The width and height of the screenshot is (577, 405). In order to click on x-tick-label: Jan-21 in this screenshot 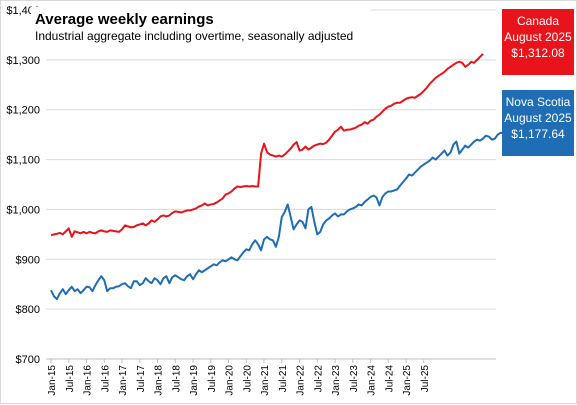, I will do `click(265, 380)`.